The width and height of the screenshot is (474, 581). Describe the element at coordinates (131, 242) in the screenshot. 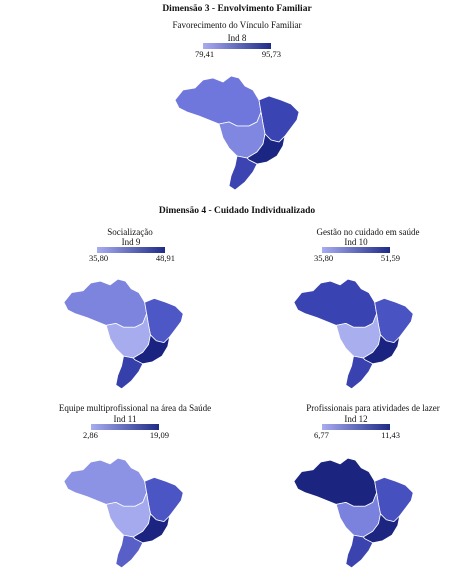

I see `legend-indicator: Ind 9` at that location.